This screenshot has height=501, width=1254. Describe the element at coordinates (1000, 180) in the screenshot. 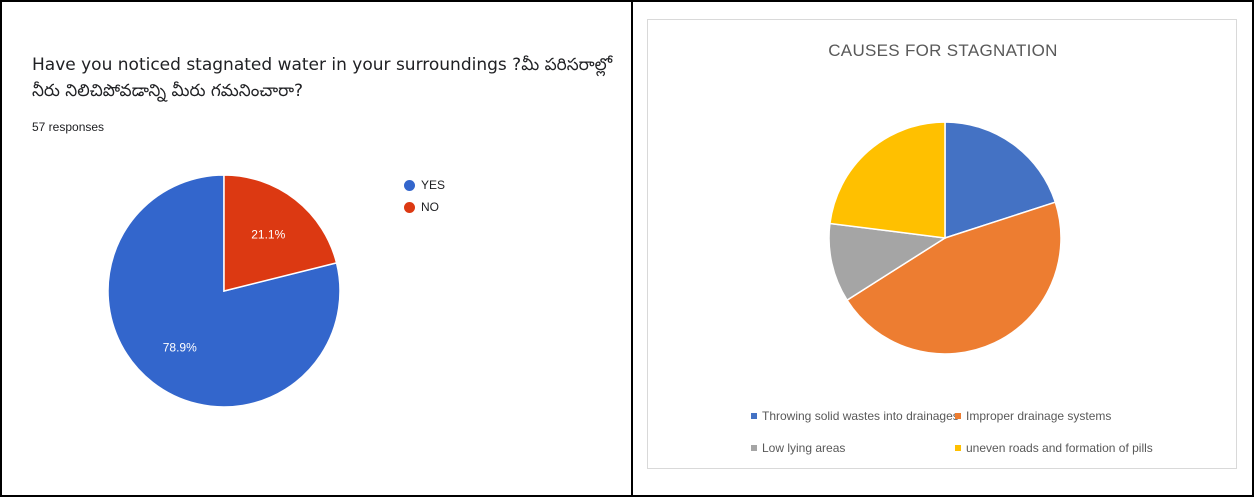

I see `pie-slice-throwing-solid-wastes-into-drainages` at that location.